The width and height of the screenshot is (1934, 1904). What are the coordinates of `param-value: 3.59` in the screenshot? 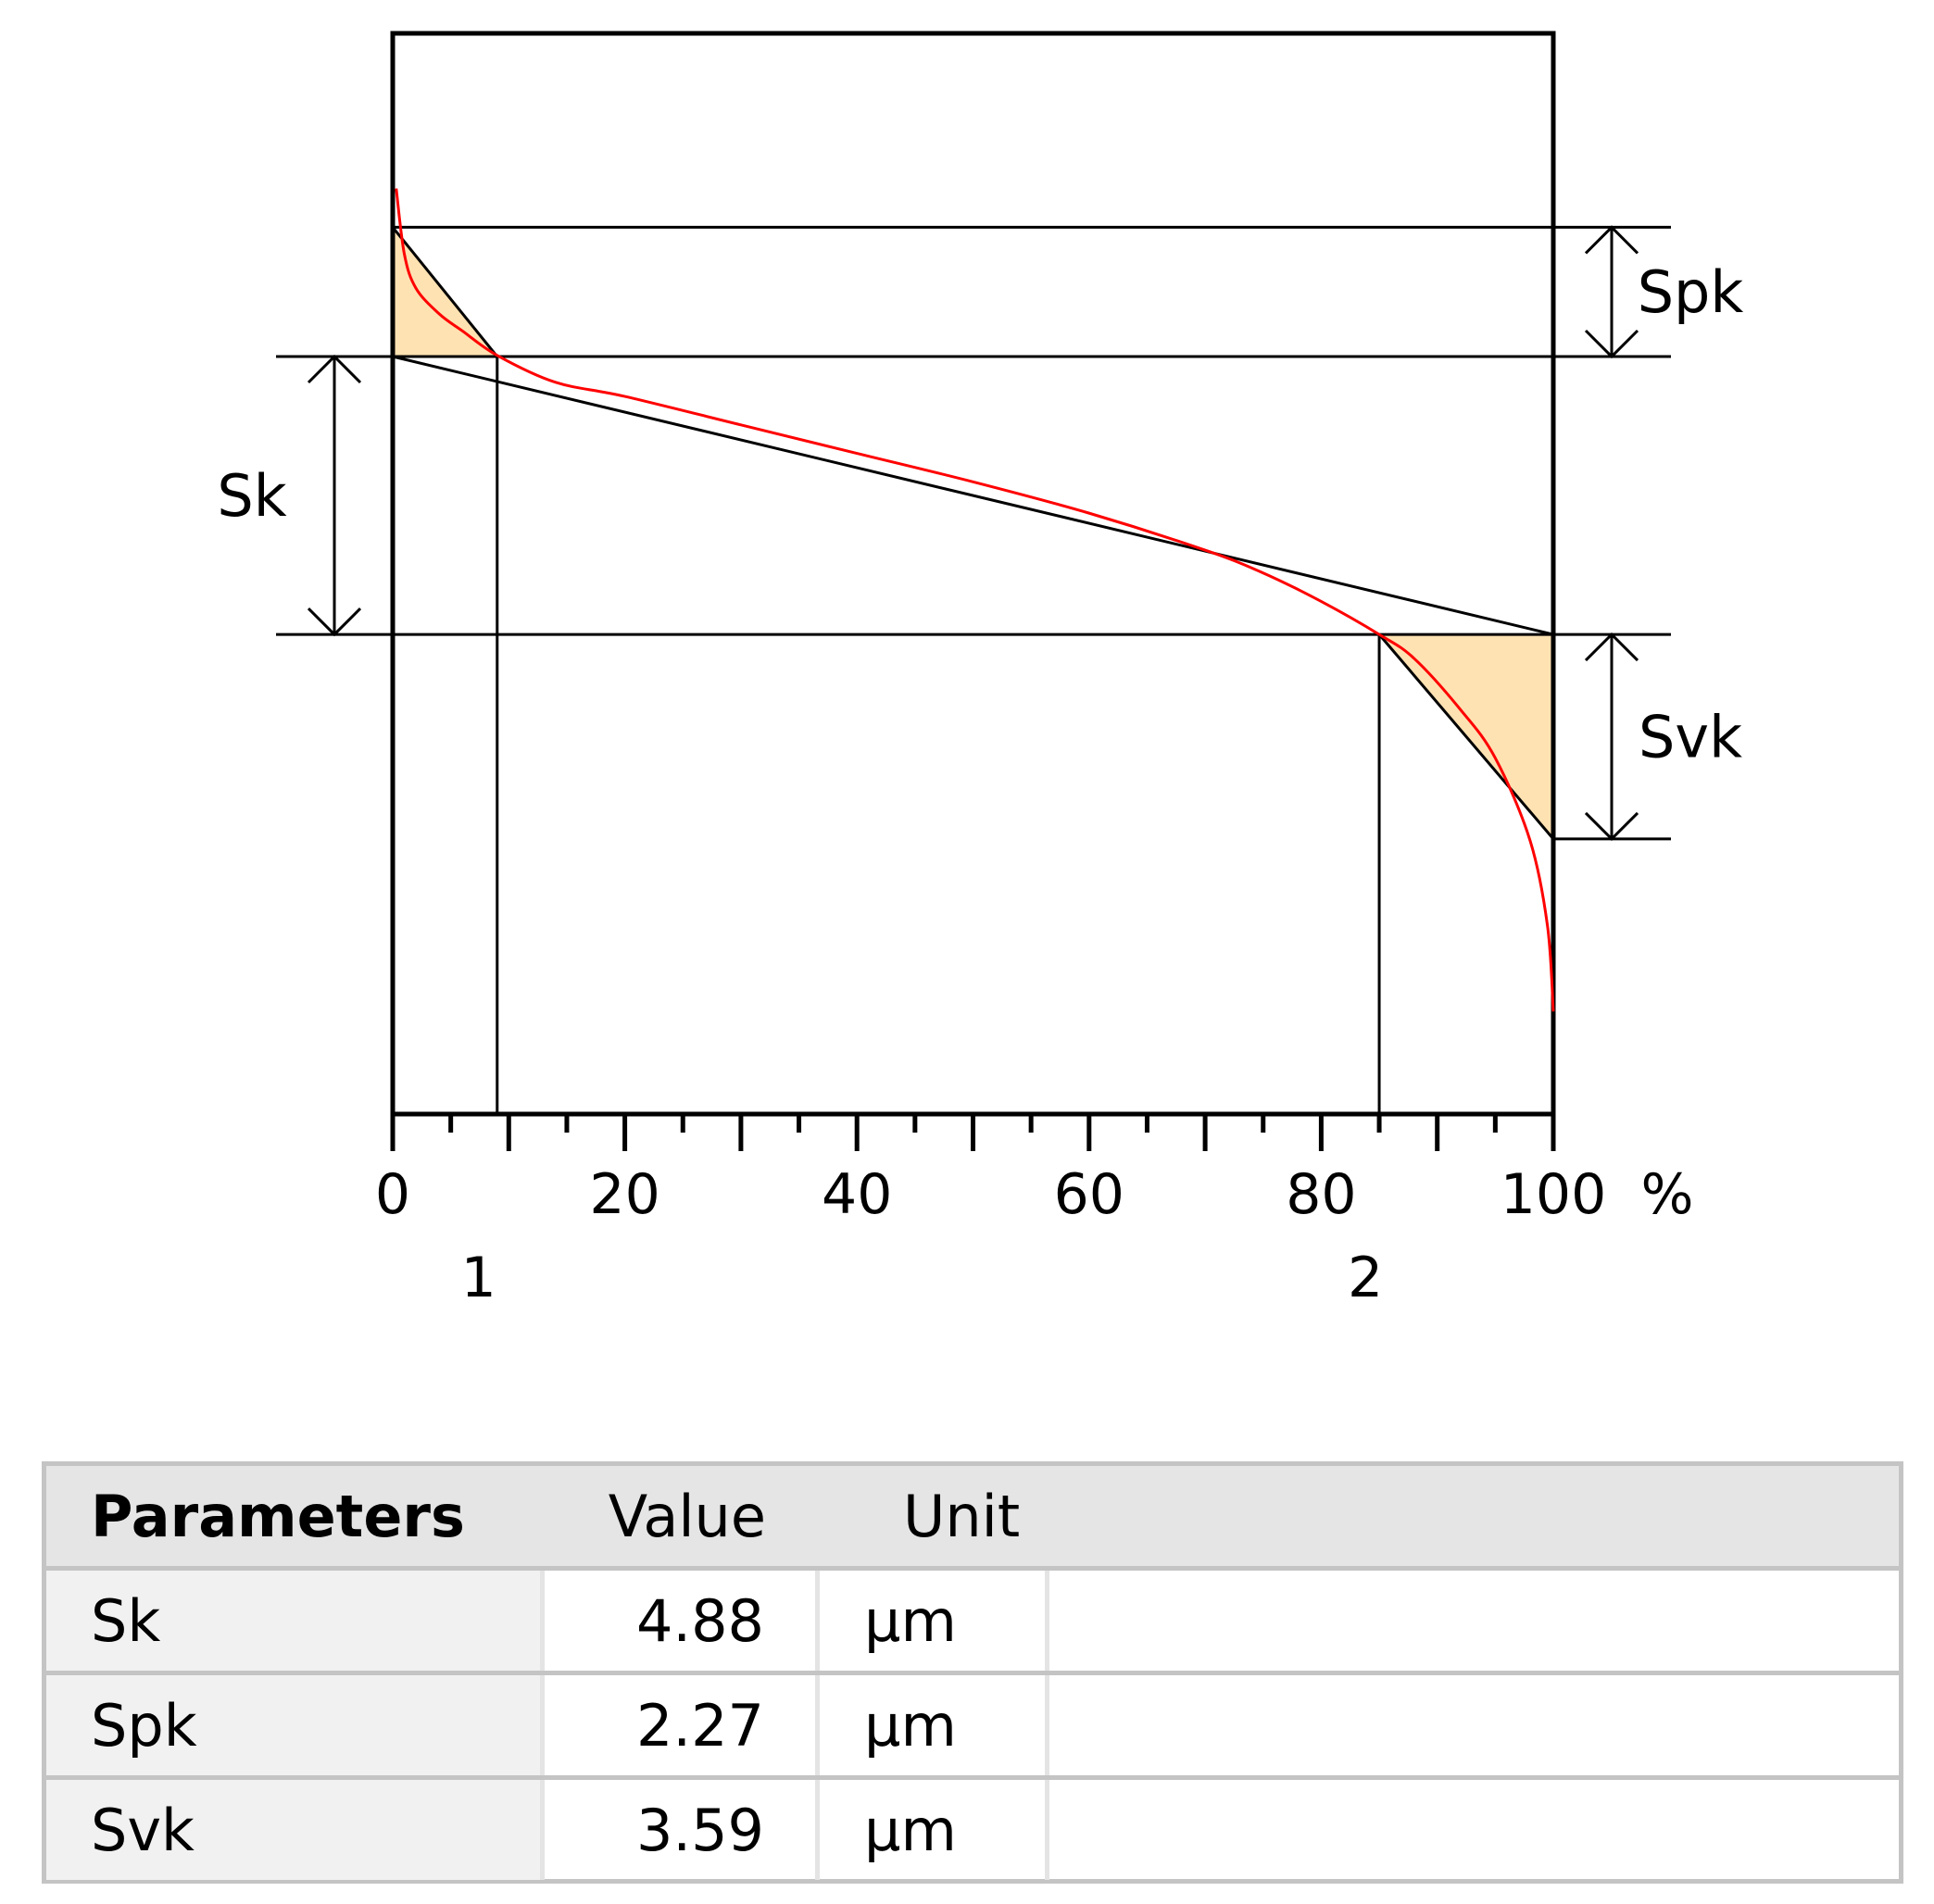 It's located at (683, 1830).